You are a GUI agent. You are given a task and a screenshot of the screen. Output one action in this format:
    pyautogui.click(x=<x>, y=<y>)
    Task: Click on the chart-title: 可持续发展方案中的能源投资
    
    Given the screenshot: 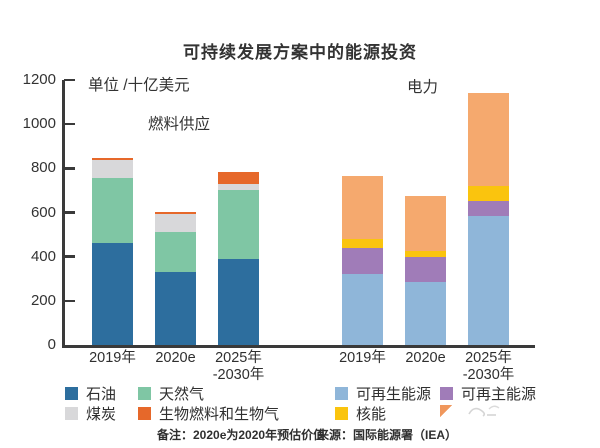 What is the action you would take?
    pyautogui.click(x=300, y=52)
    